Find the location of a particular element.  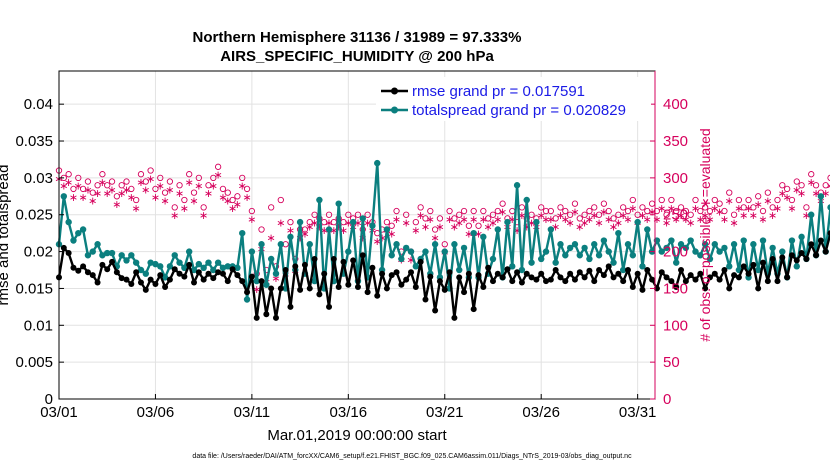

y-right-tick-label: 150 is located at coordinates (675, 288).